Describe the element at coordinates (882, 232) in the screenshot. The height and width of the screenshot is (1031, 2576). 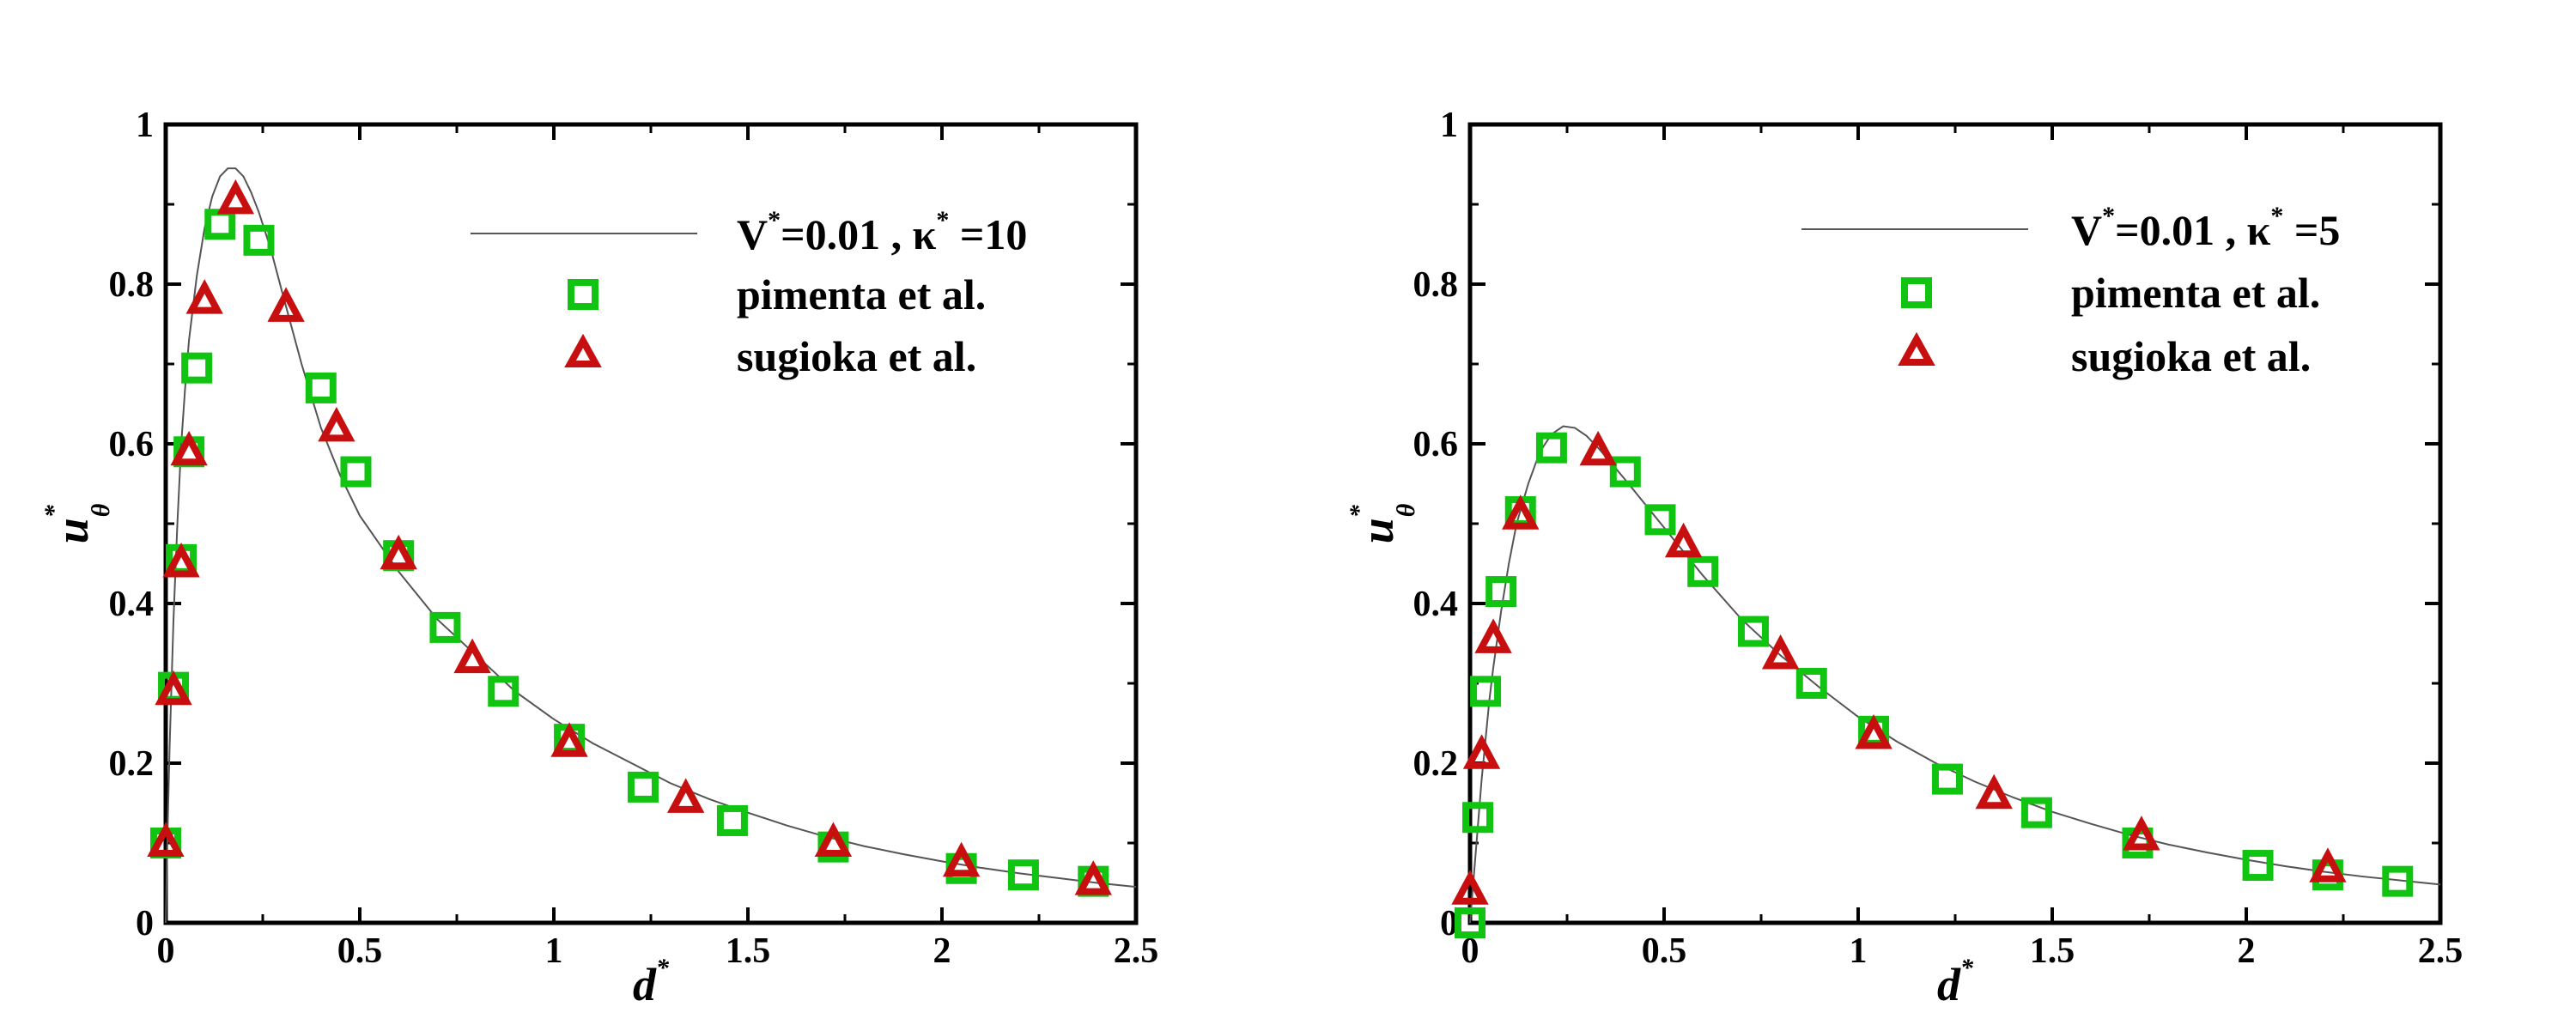
I see `legend-line-label: V*=0.01 , κ* =10` at that location.